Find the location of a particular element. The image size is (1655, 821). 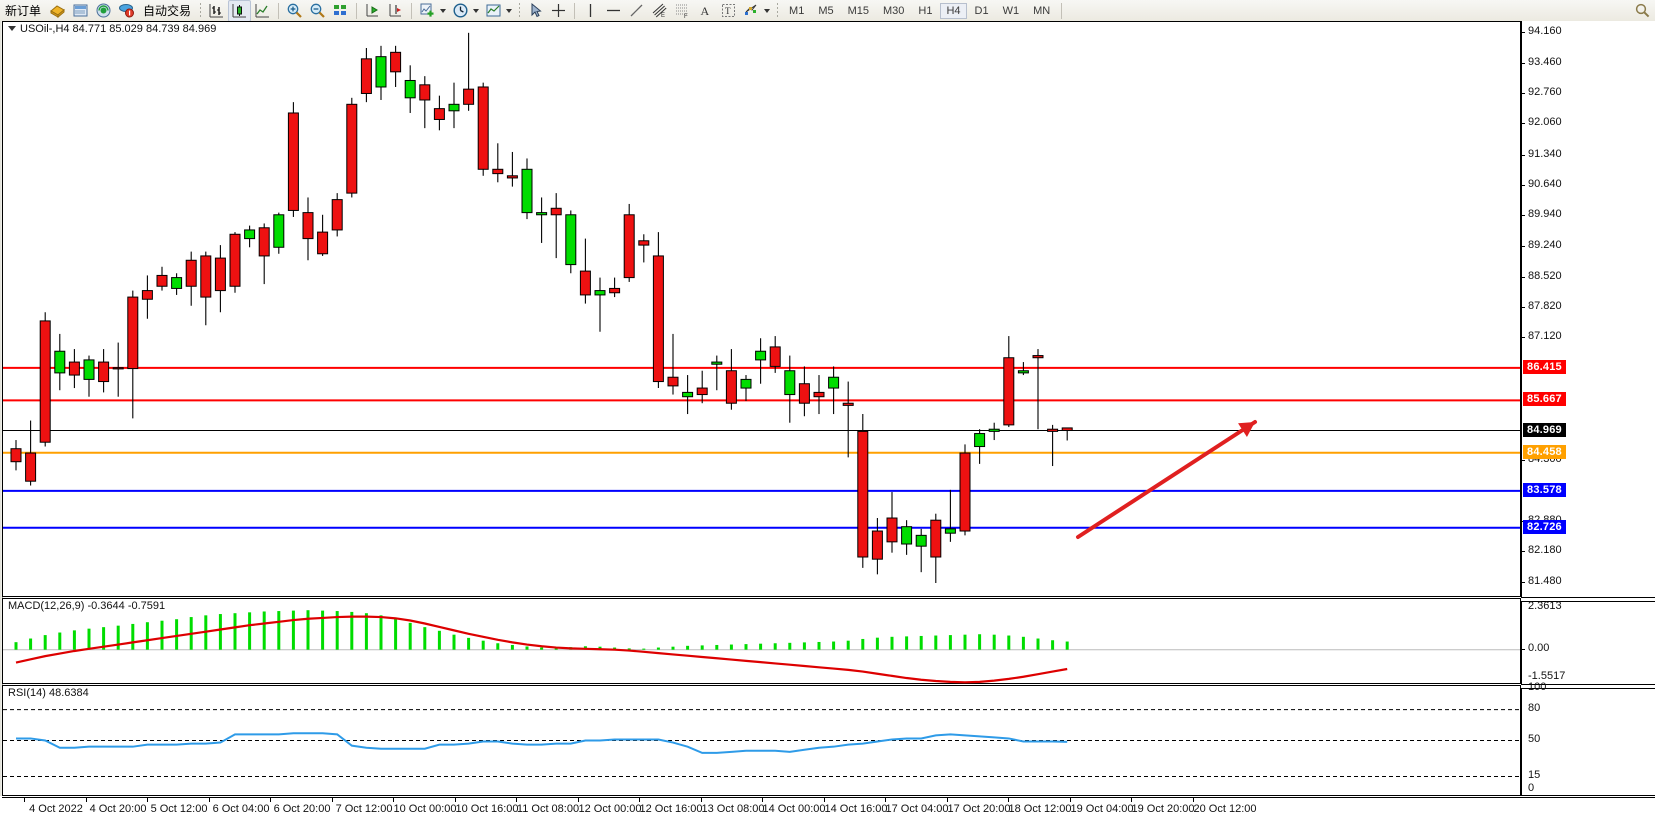

time-label: 6 Oct 20:00 is located at coordinates (302, 809).